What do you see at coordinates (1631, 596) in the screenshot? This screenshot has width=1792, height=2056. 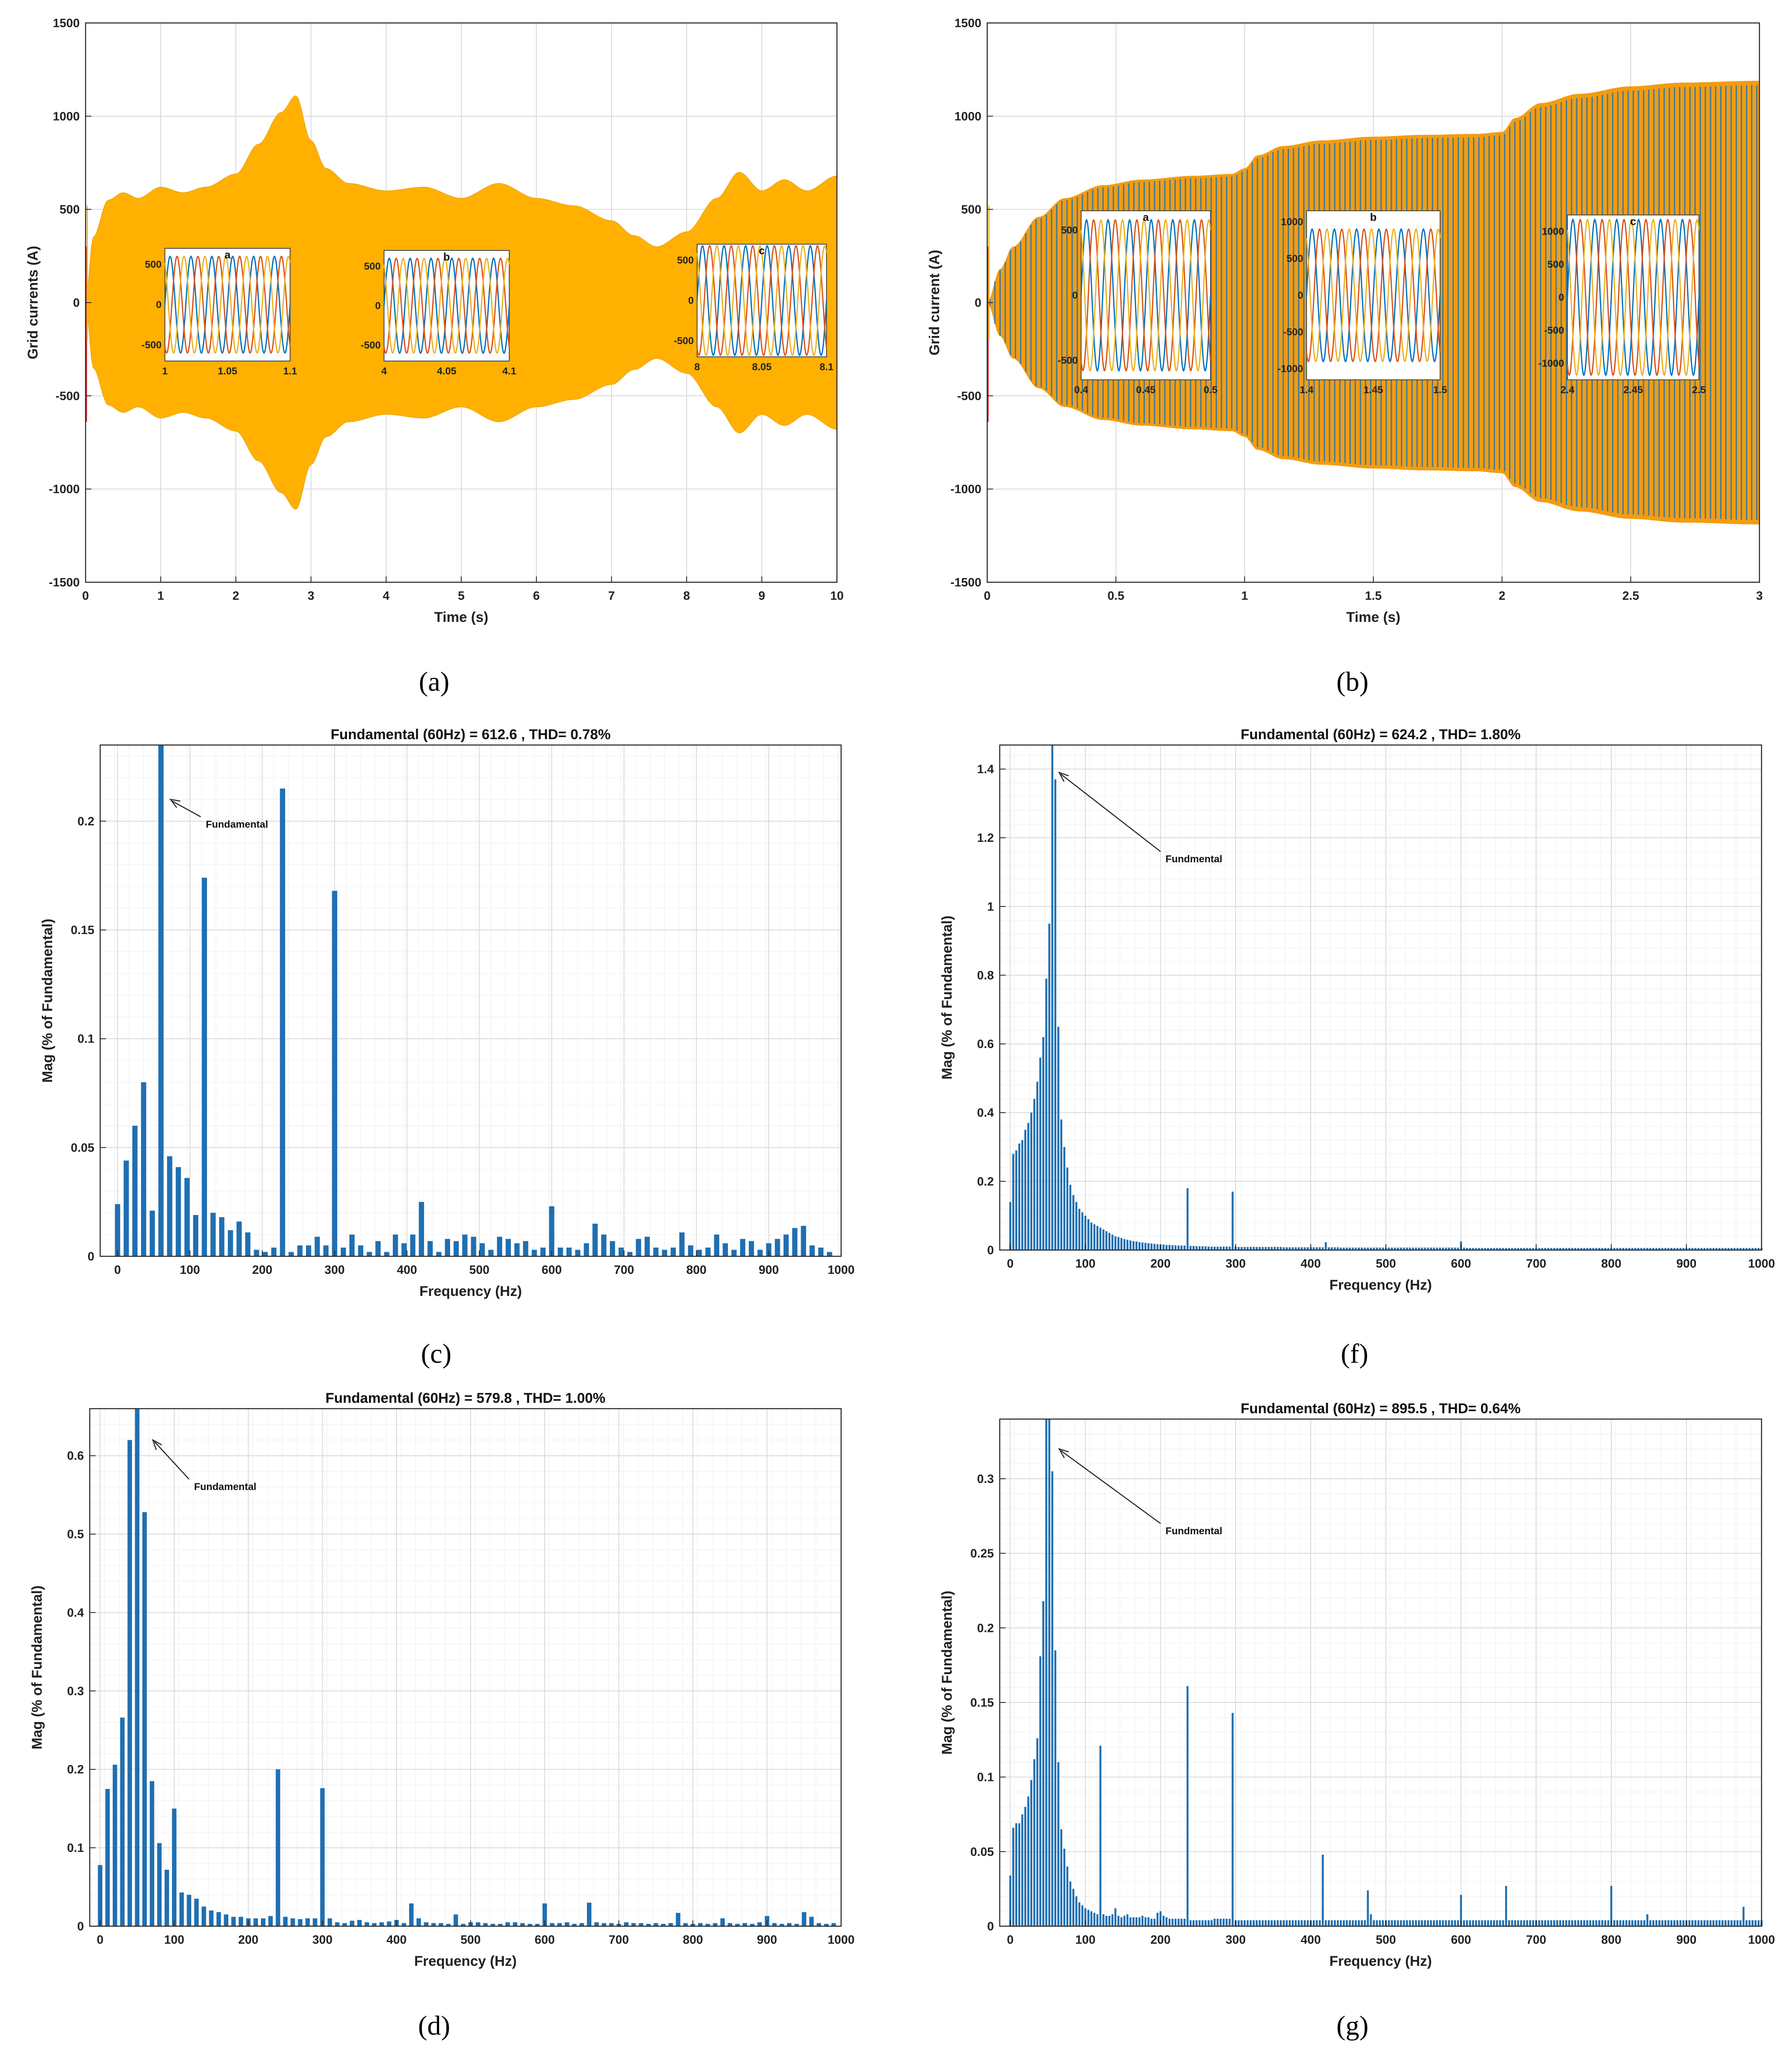 I see `x-tick-label: 2.5` at bounding box center [1631, 596].